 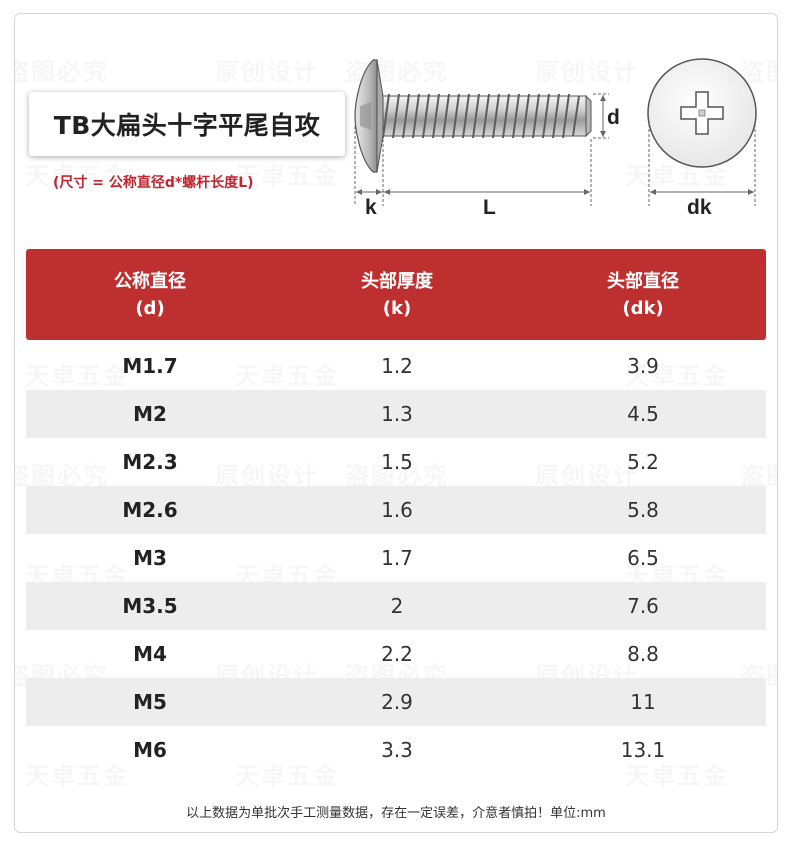 I want to click on screw-diagram, so click(x=555, y=132).